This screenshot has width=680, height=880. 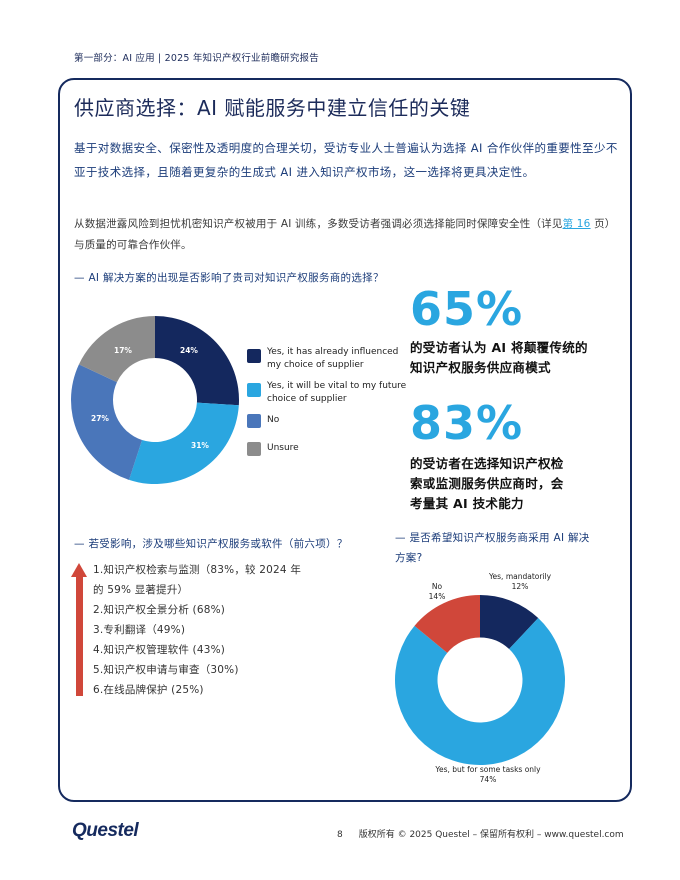 I want to click on label-27: 27%, so click(x=100, y=418).